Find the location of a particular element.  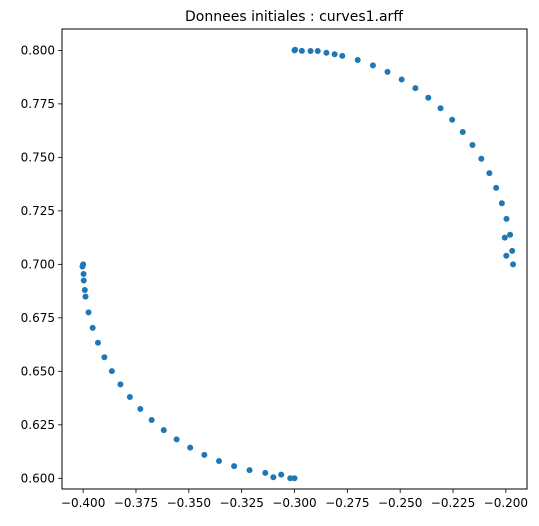

x-tick-label: −0.250 is located at coordinates (400, 503).